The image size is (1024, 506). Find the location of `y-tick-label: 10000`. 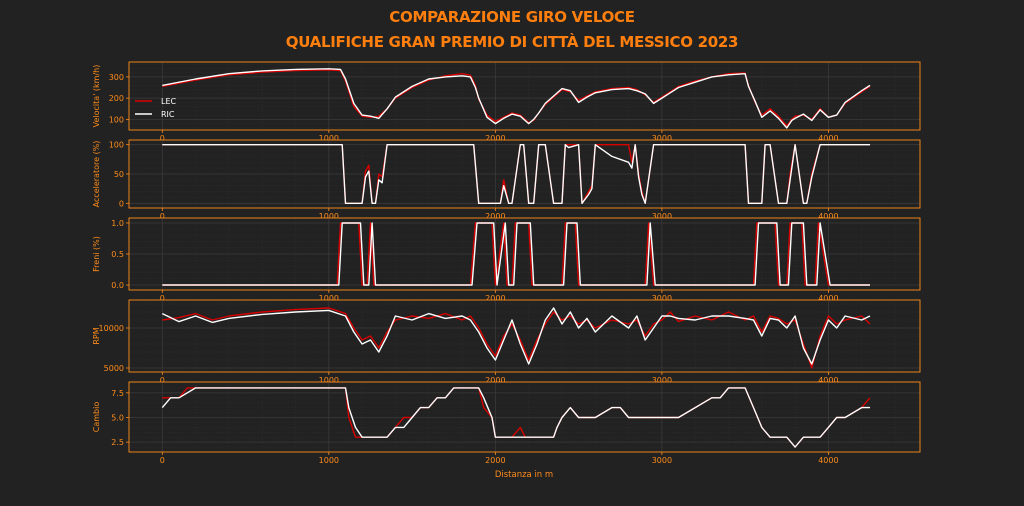

y-tick-label: 10000 is located at coordinates (111, 328).